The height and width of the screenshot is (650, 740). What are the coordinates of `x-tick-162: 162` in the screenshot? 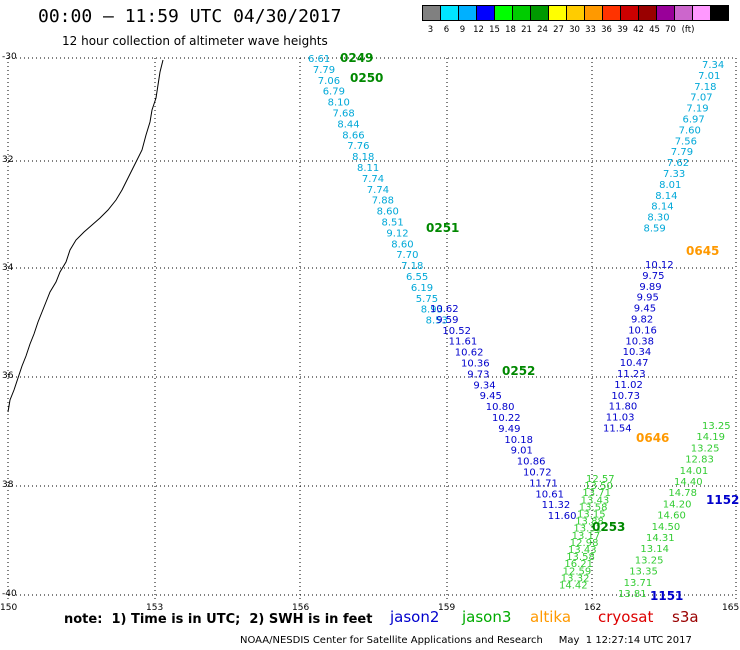 It's located at (593, 608).